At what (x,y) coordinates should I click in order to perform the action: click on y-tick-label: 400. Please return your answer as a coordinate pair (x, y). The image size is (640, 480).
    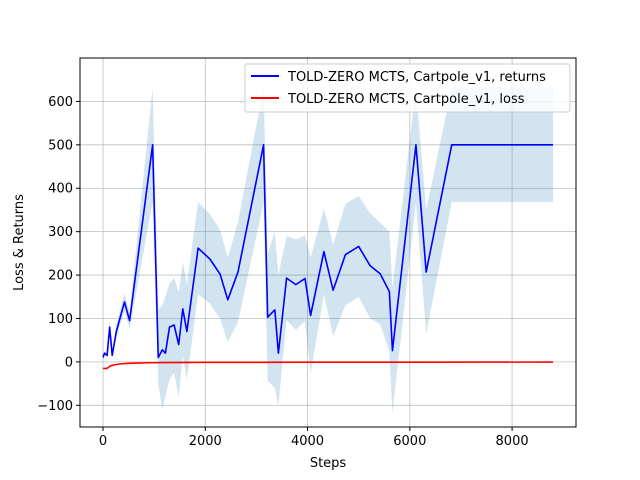
    Looking at the image, I should click on (60, 189).